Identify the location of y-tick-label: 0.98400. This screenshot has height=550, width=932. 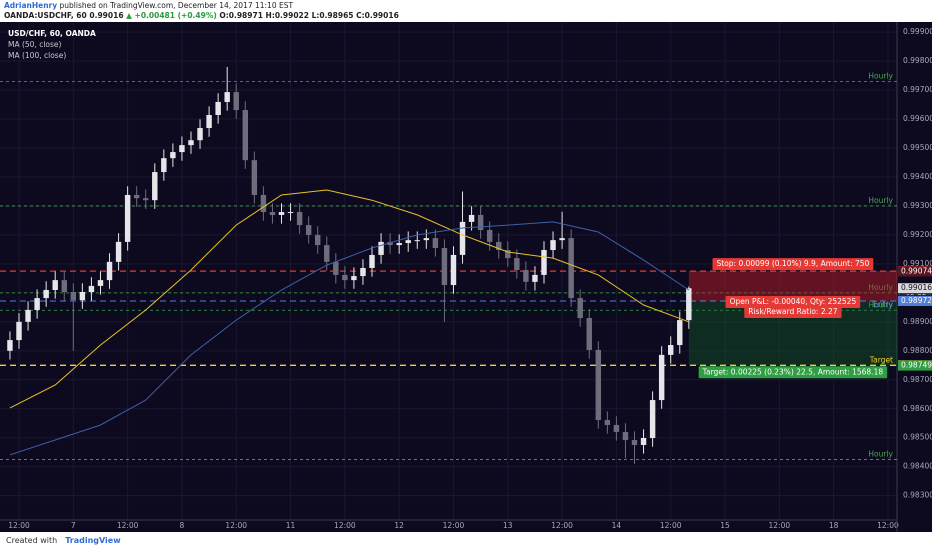
(917, 466).